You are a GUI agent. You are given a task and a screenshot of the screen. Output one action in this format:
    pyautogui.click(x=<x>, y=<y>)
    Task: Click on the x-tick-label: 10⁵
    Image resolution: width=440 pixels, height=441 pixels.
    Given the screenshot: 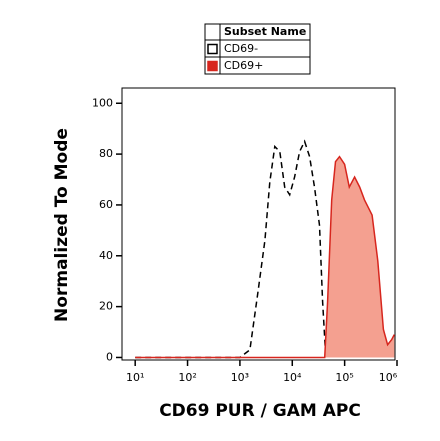 What is the action you would take?
    pyautogui.click(x=344, y=377)
    